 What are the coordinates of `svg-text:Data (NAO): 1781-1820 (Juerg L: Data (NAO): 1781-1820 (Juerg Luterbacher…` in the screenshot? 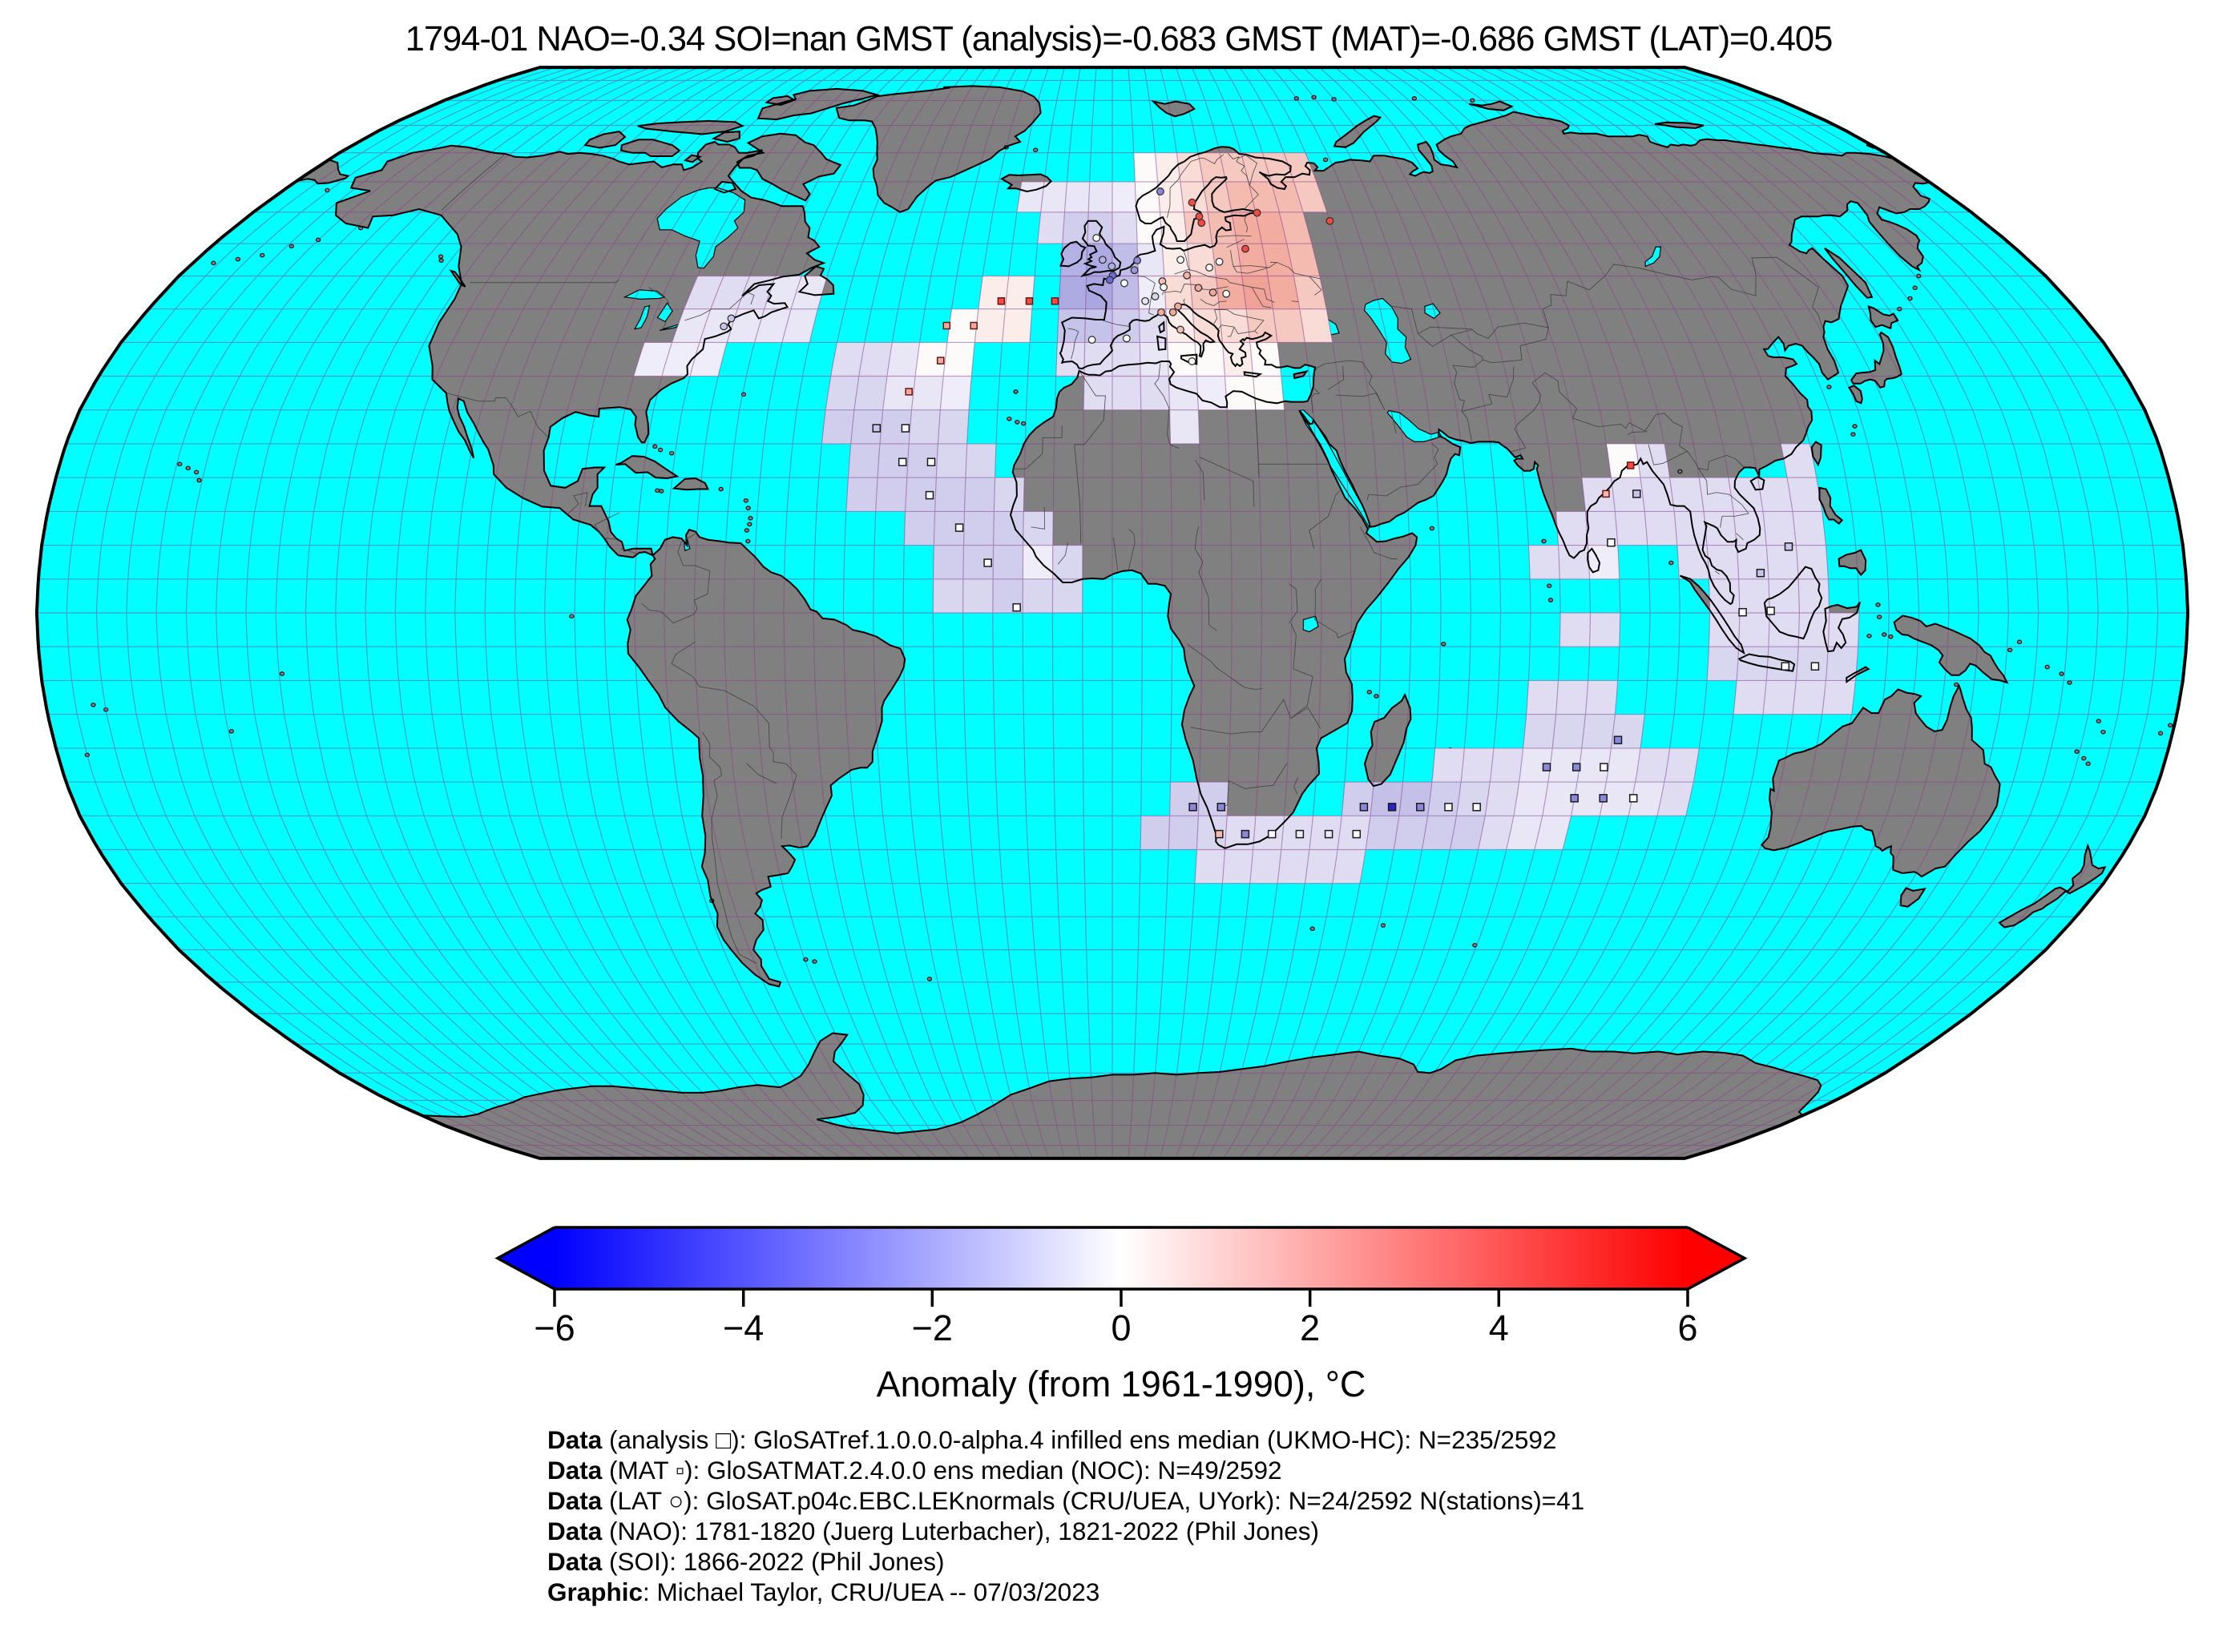 It's located at (933, 1531).